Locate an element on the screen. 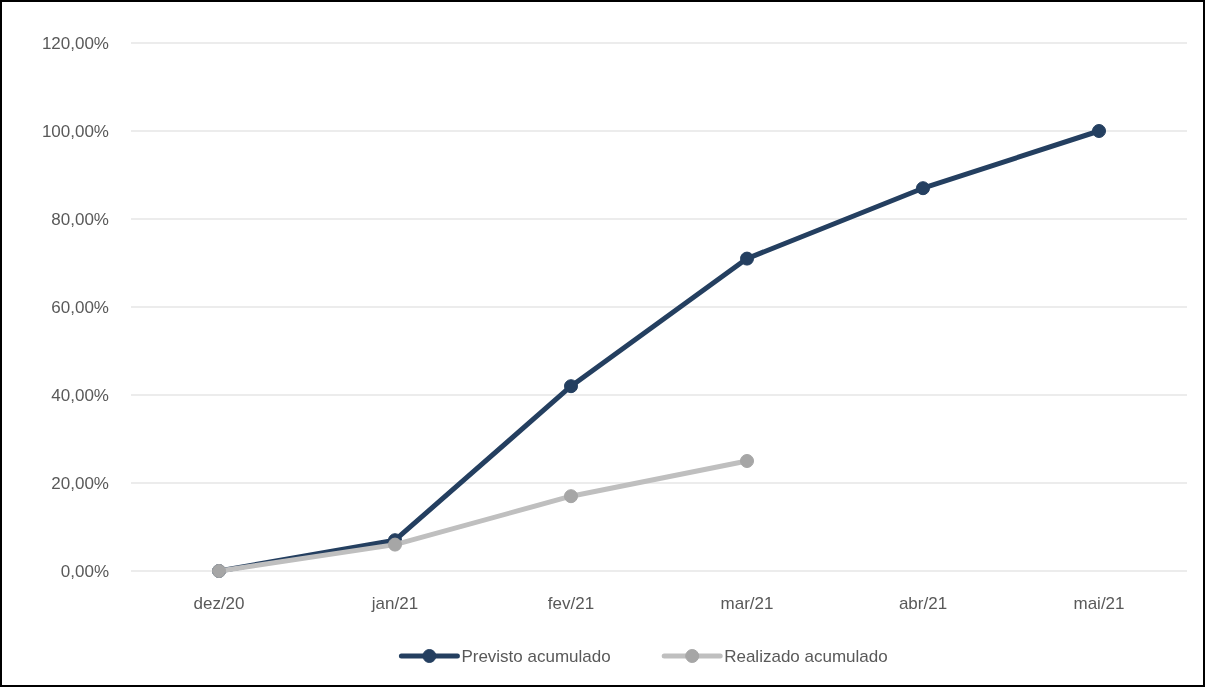 The width and height of the screenshot is (1205, 687). y-tick-label: 40,00% is located at coordinates (80, 395).